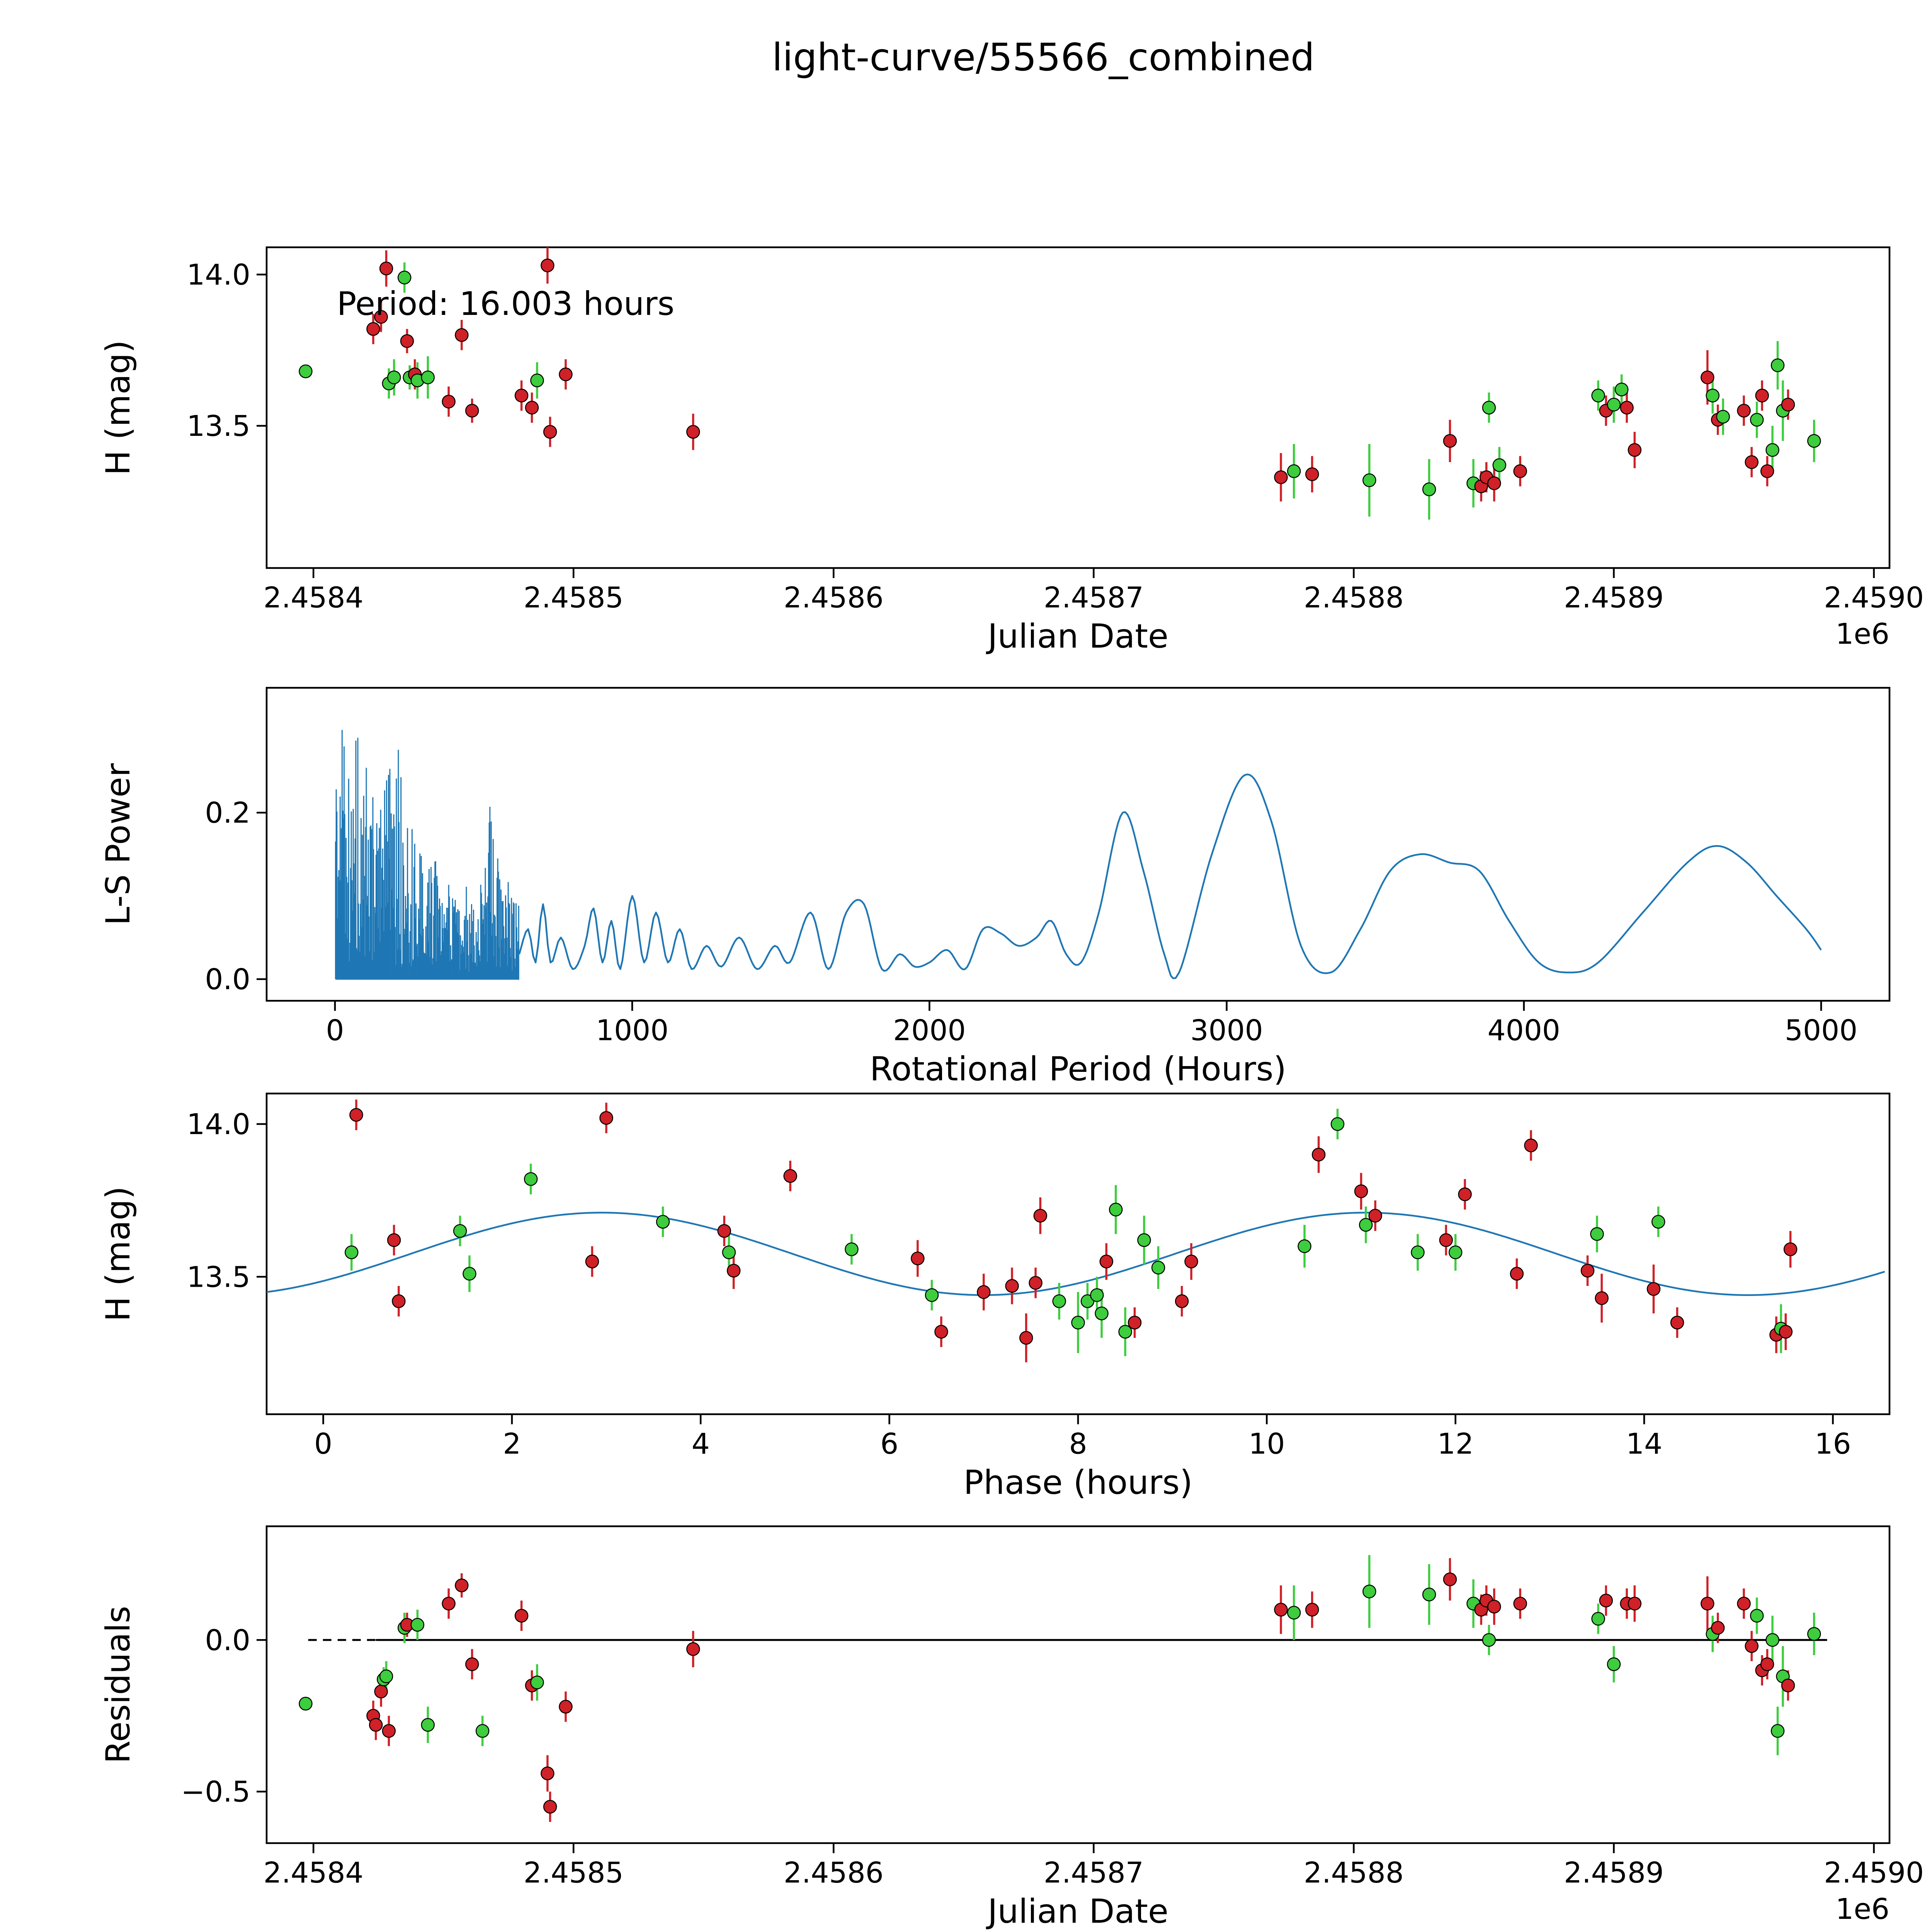 The height and width of the screenshot is (1932, 1932). What do you see at coordinates (1170, 877) in the screenshot?
I see `periodogram-curve` at bounding box center [1170, 877].